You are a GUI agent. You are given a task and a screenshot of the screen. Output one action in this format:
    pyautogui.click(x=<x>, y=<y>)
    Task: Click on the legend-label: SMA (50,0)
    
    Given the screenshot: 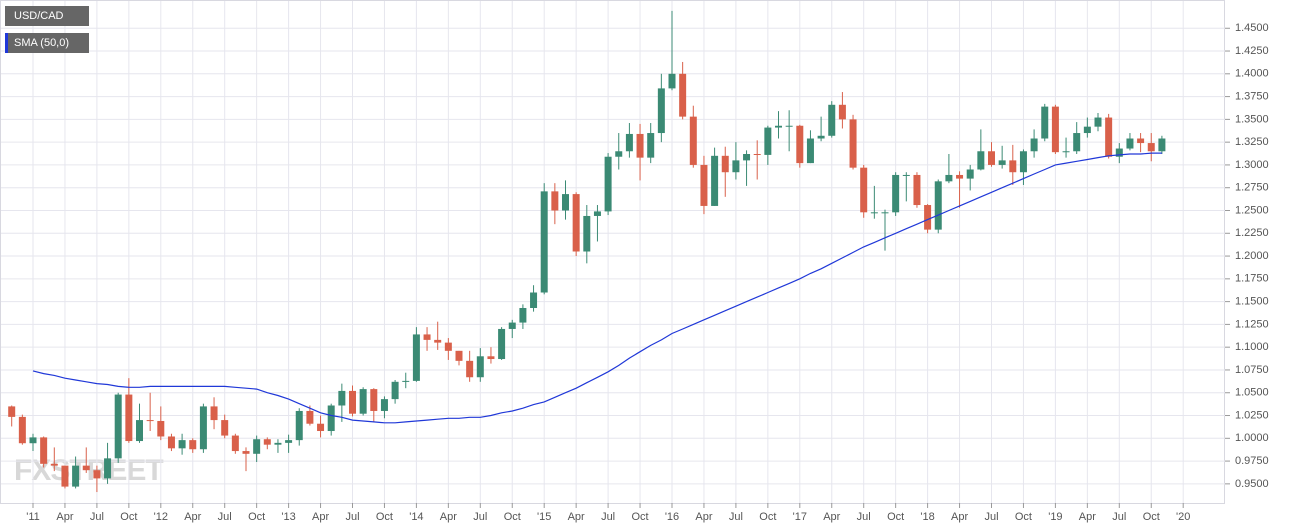 What is the action you would take?
    pyautogui.click(x=41, y=43)
    